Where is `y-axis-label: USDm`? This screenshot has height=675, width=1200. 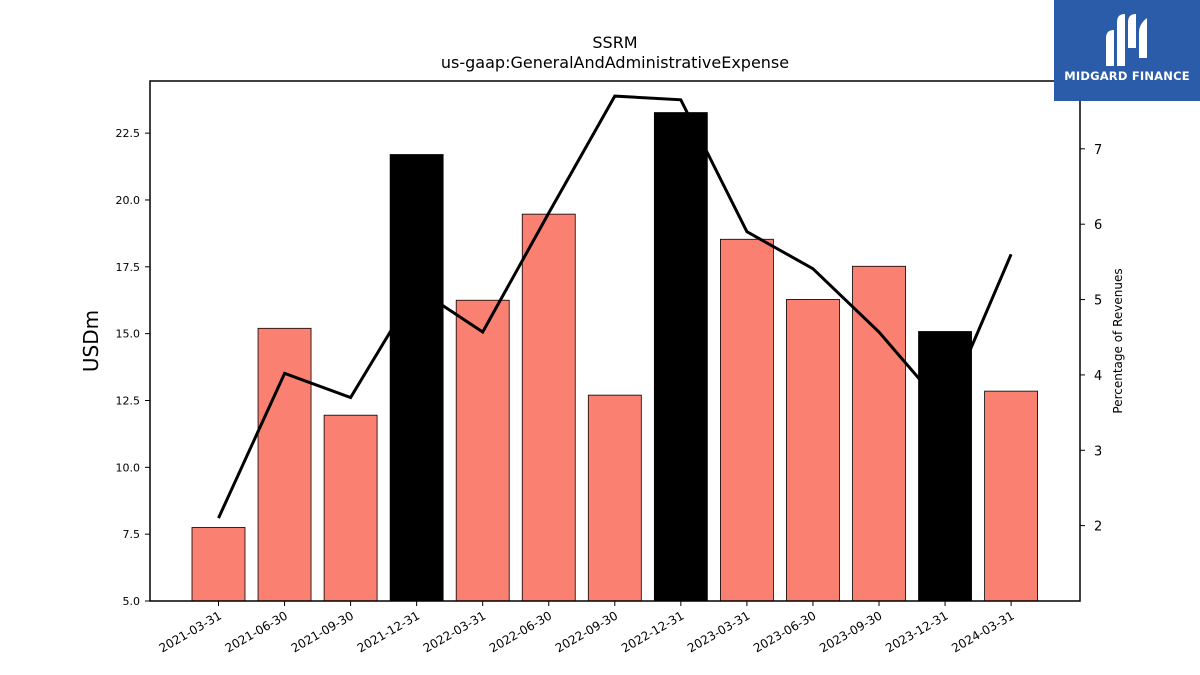 y-axis-label: USDm is located at coordinates (91, 341).